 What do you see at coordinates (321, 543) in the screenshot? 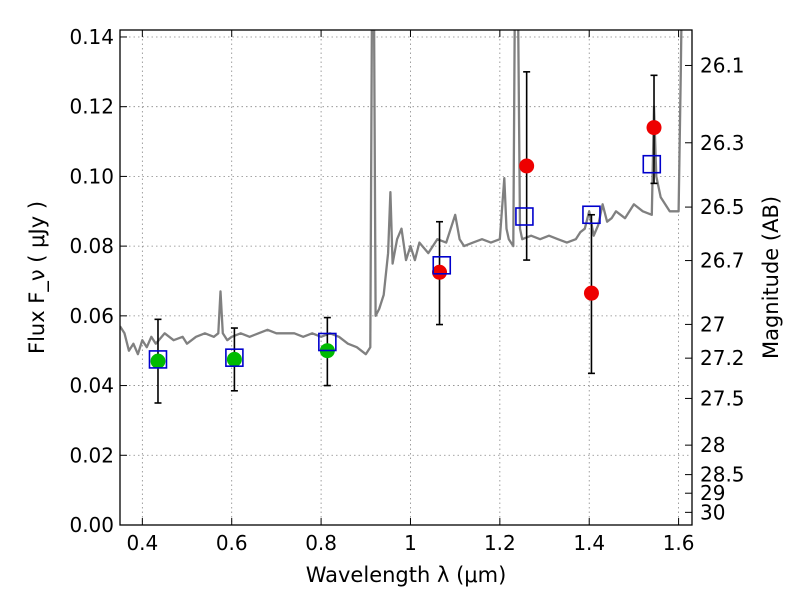
I see `x-tick-label: 0.8` at bounding box center [321, 543].